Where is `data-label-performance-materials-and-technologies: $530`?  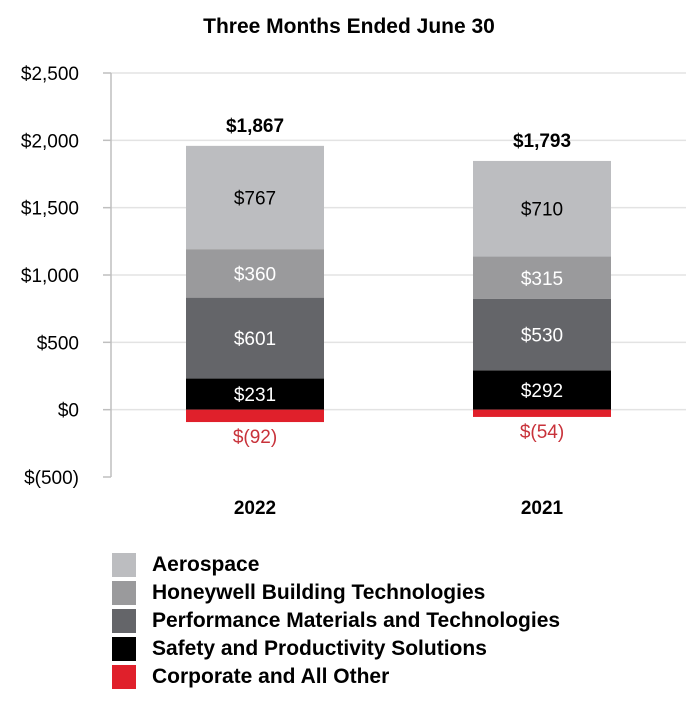 data-label-performance-materials-and-technologies: $530 is located at coordinates (542, 336).